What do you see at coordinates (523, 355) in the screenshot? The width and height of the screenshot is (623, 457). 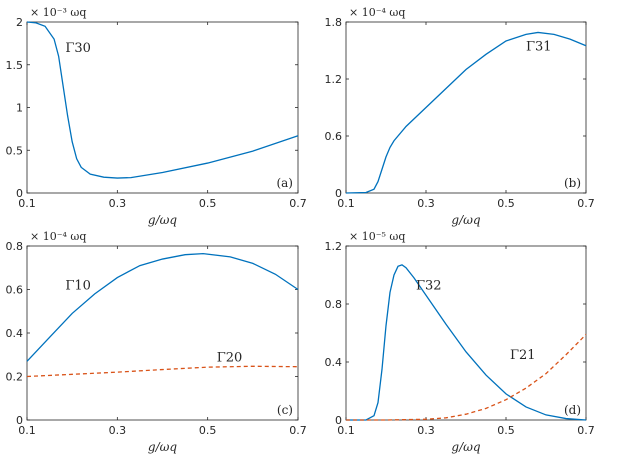 I see `series-label: Γ21` at bounding box center [523, 355].